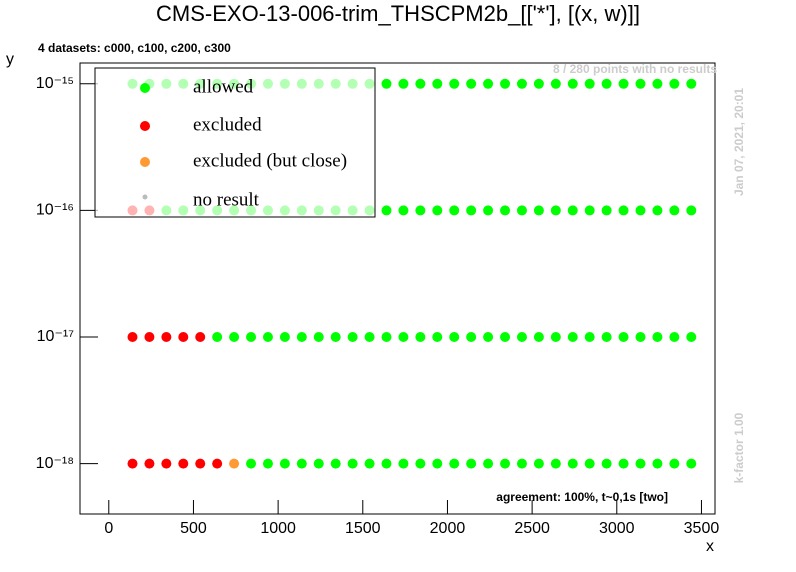 This screenshot has width=796, height=572. What do you see at coordinates (134, 48) in the screenshot?
I see `subtitle: 4 datasets: c000, c100, c200, c300` at bounding box center [134, 48].